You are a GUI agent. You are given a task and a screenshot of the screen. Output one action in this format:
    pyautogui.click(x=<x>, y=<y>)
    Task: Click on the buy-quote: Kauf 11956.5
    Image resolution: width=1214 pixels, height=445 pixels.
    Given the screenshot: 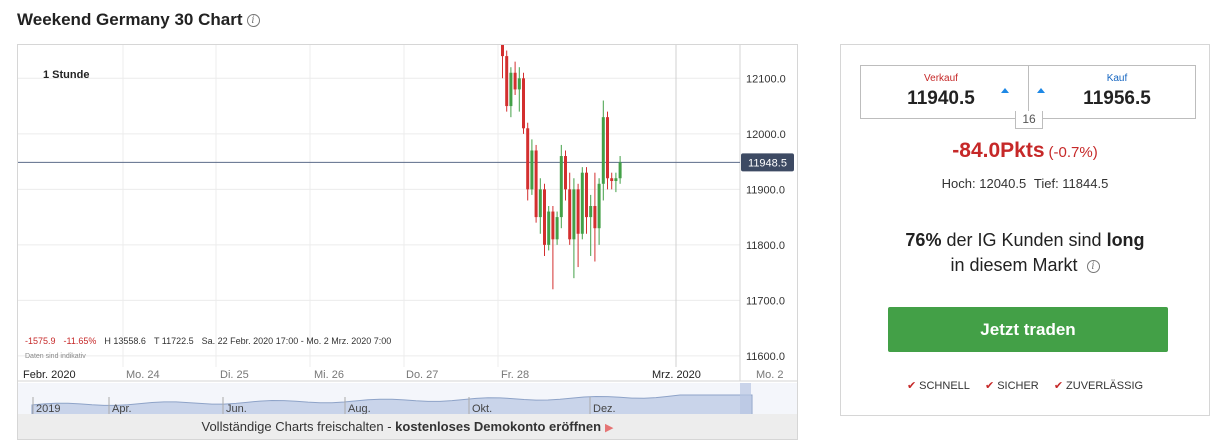 What is the action you would take?
    pyautogui.click(x=1117, y=91)
    